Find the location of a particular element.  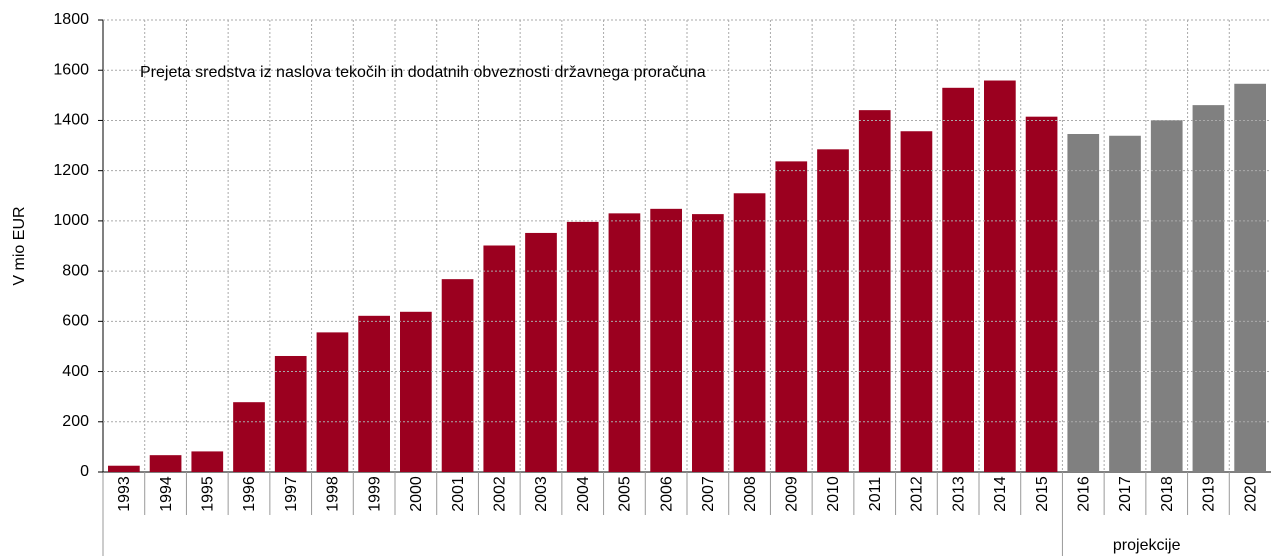

y-tick-label: 800 is located at coordinates (75, 270).